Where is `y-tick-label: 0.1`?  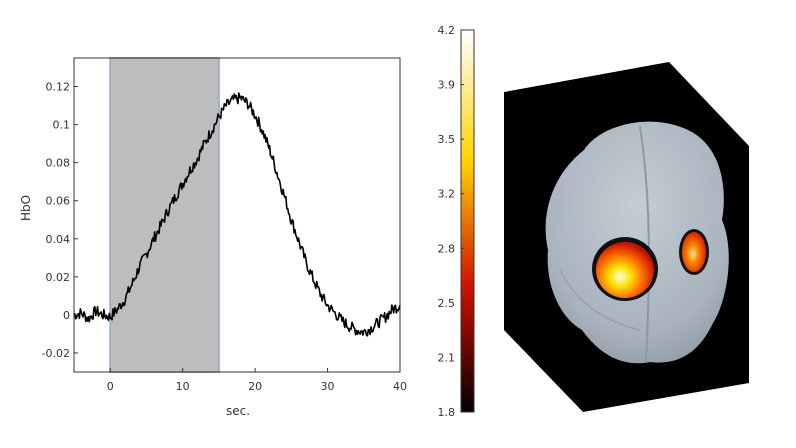
y-tick-label: 0.1 is located at coordinates (62, 125).